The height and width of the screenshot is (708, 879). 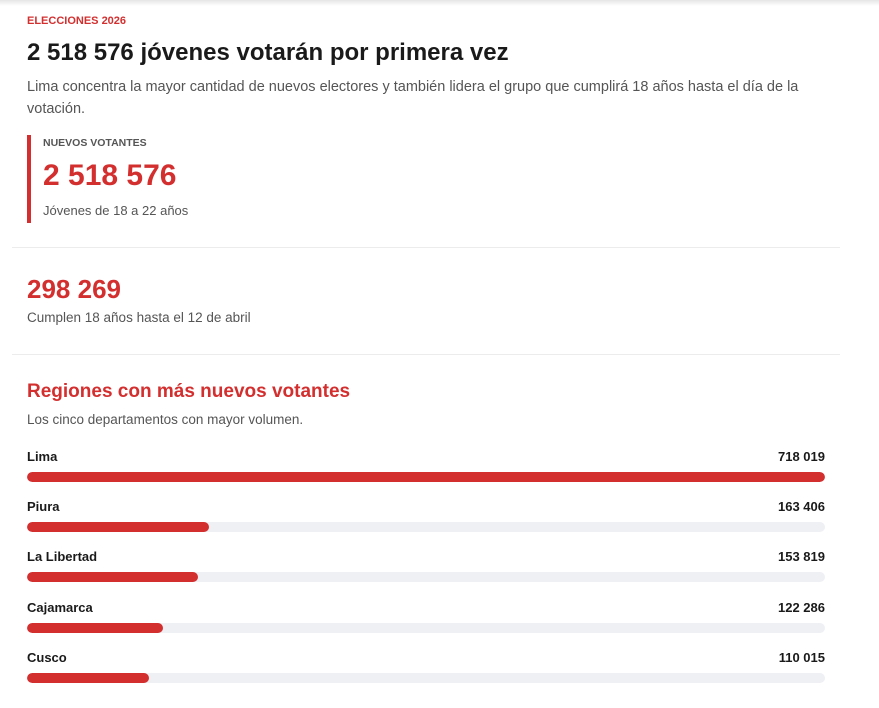 What do you see at coordinates (426, 519) in the screenshot?
I see `bar-row: Piura 163 406` at bounding box center [426, 519].